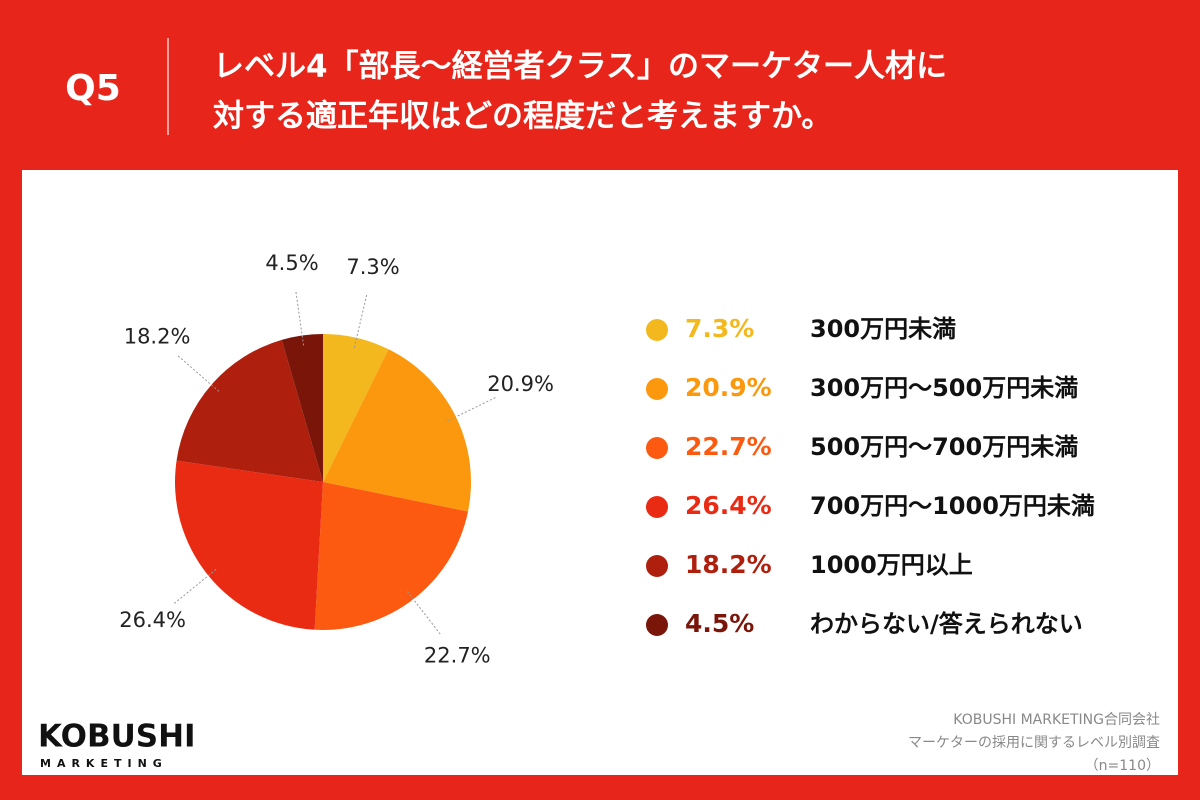 The width and height of the screenshot is (1200, 800). Describe the element at coordinates (728, 505) in the screenshot. I see `legend-value: 26.4%` at that location.